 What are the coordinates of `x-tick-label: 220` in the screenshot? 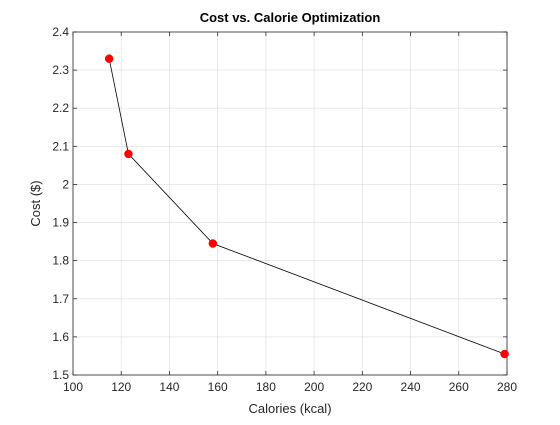 It's located at (362, 387).